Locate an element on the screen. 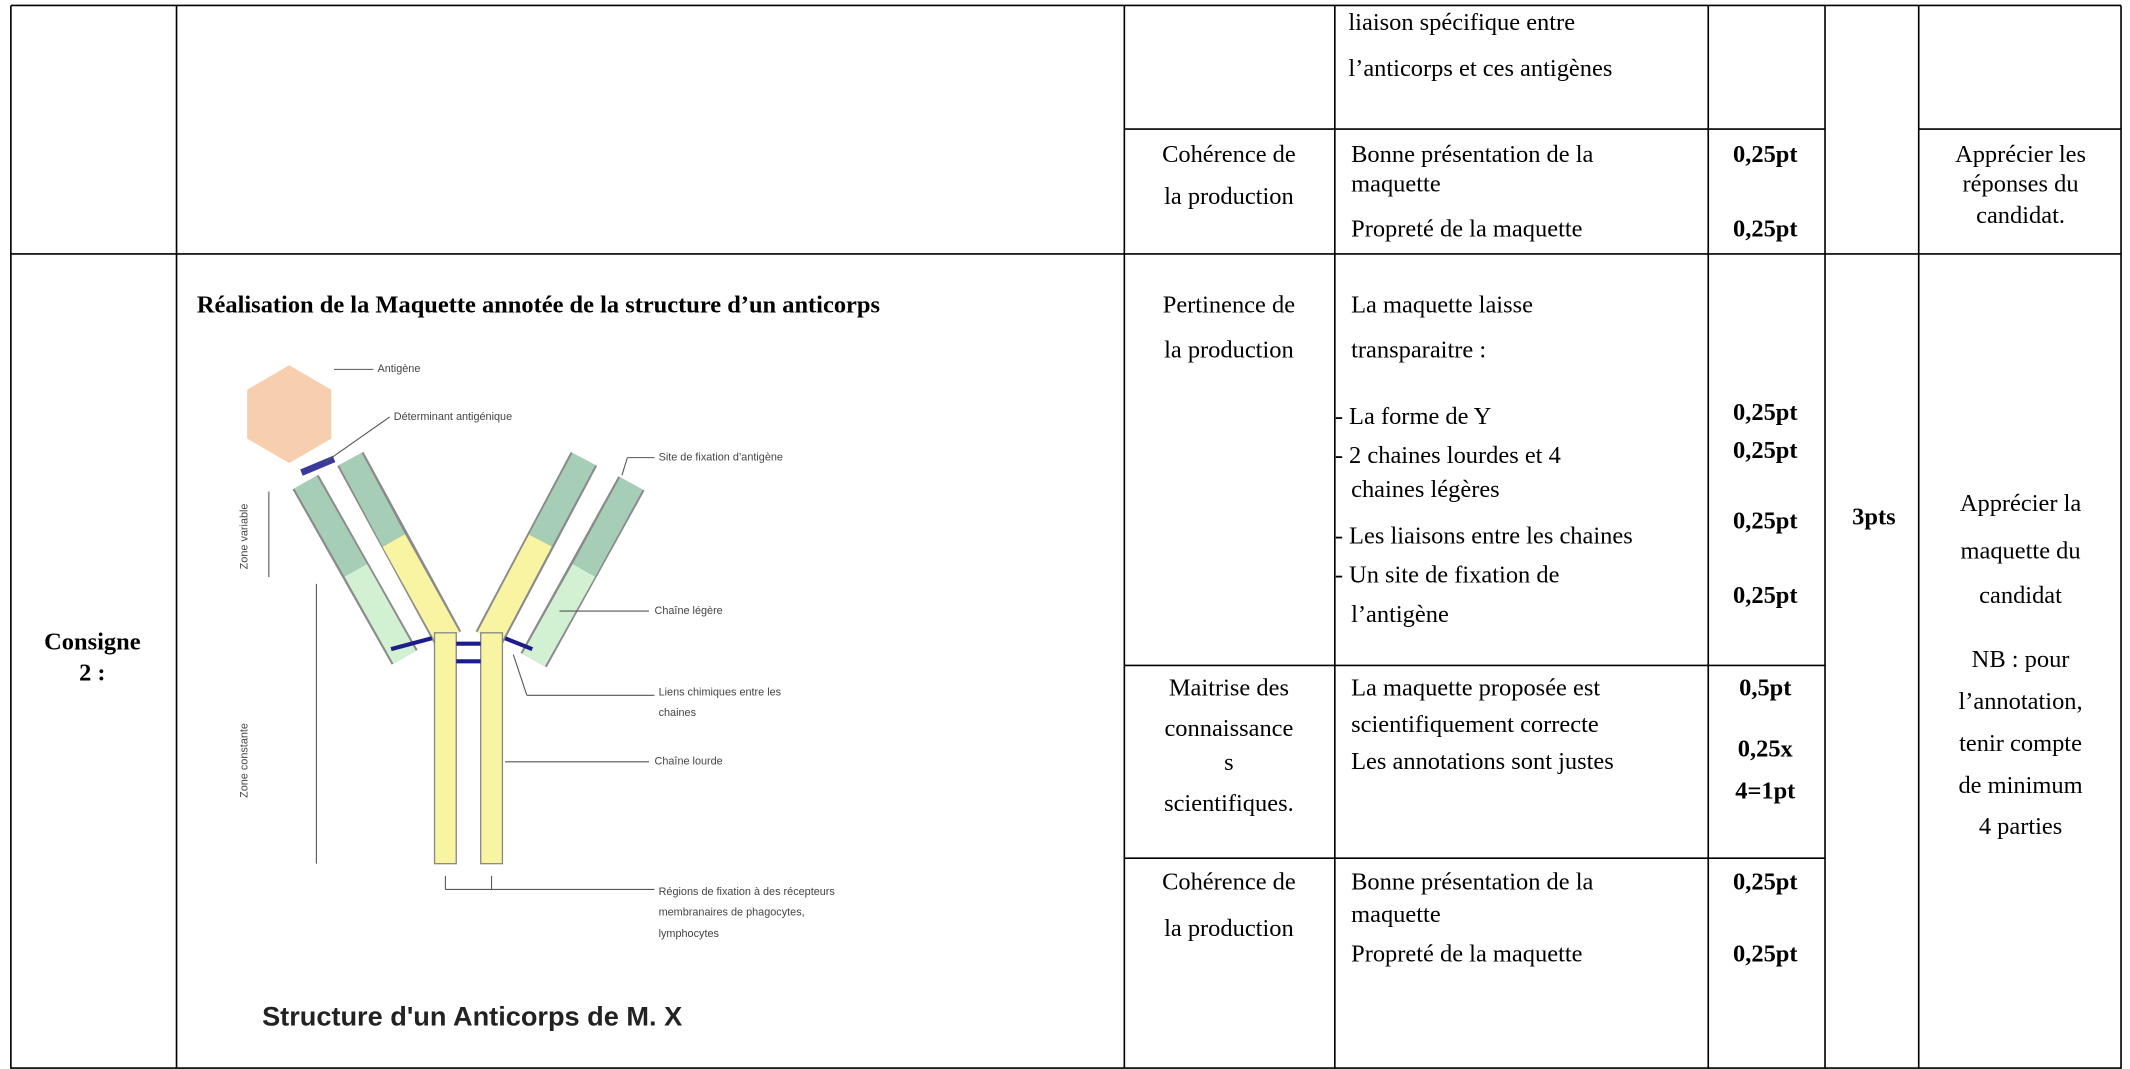 The width and height of the screenshot is (2130, 1069). remark-text: Apprécier la is located at coordinates (2021, 503).